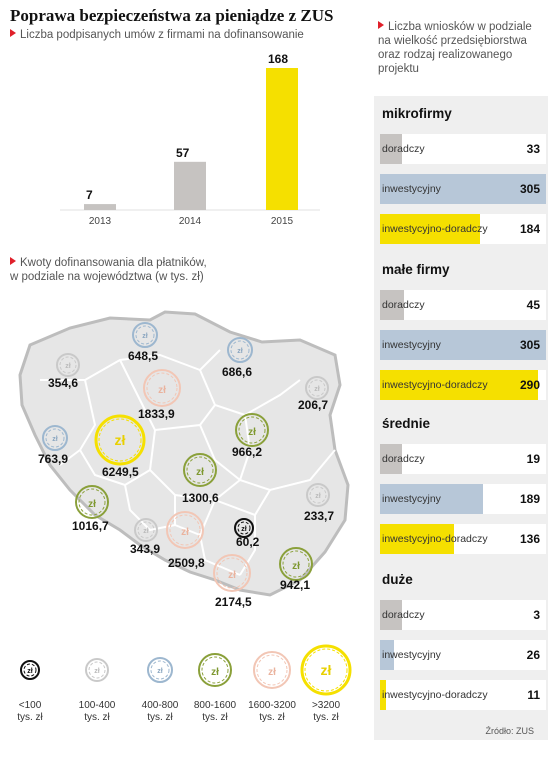 The width and height of the screenshot is (552, 758). What do you see at coordinates (53, 459) in the screenshot?
I see `region-value: 763,9` at bounding box center [53, 459].